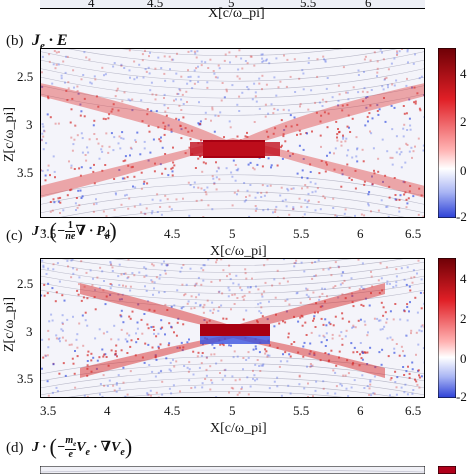 Image resolution: width=474 pixels, height=474 pixels. I want to click on panel-b-xtick-4.5: 4.5, so click(172, 233).